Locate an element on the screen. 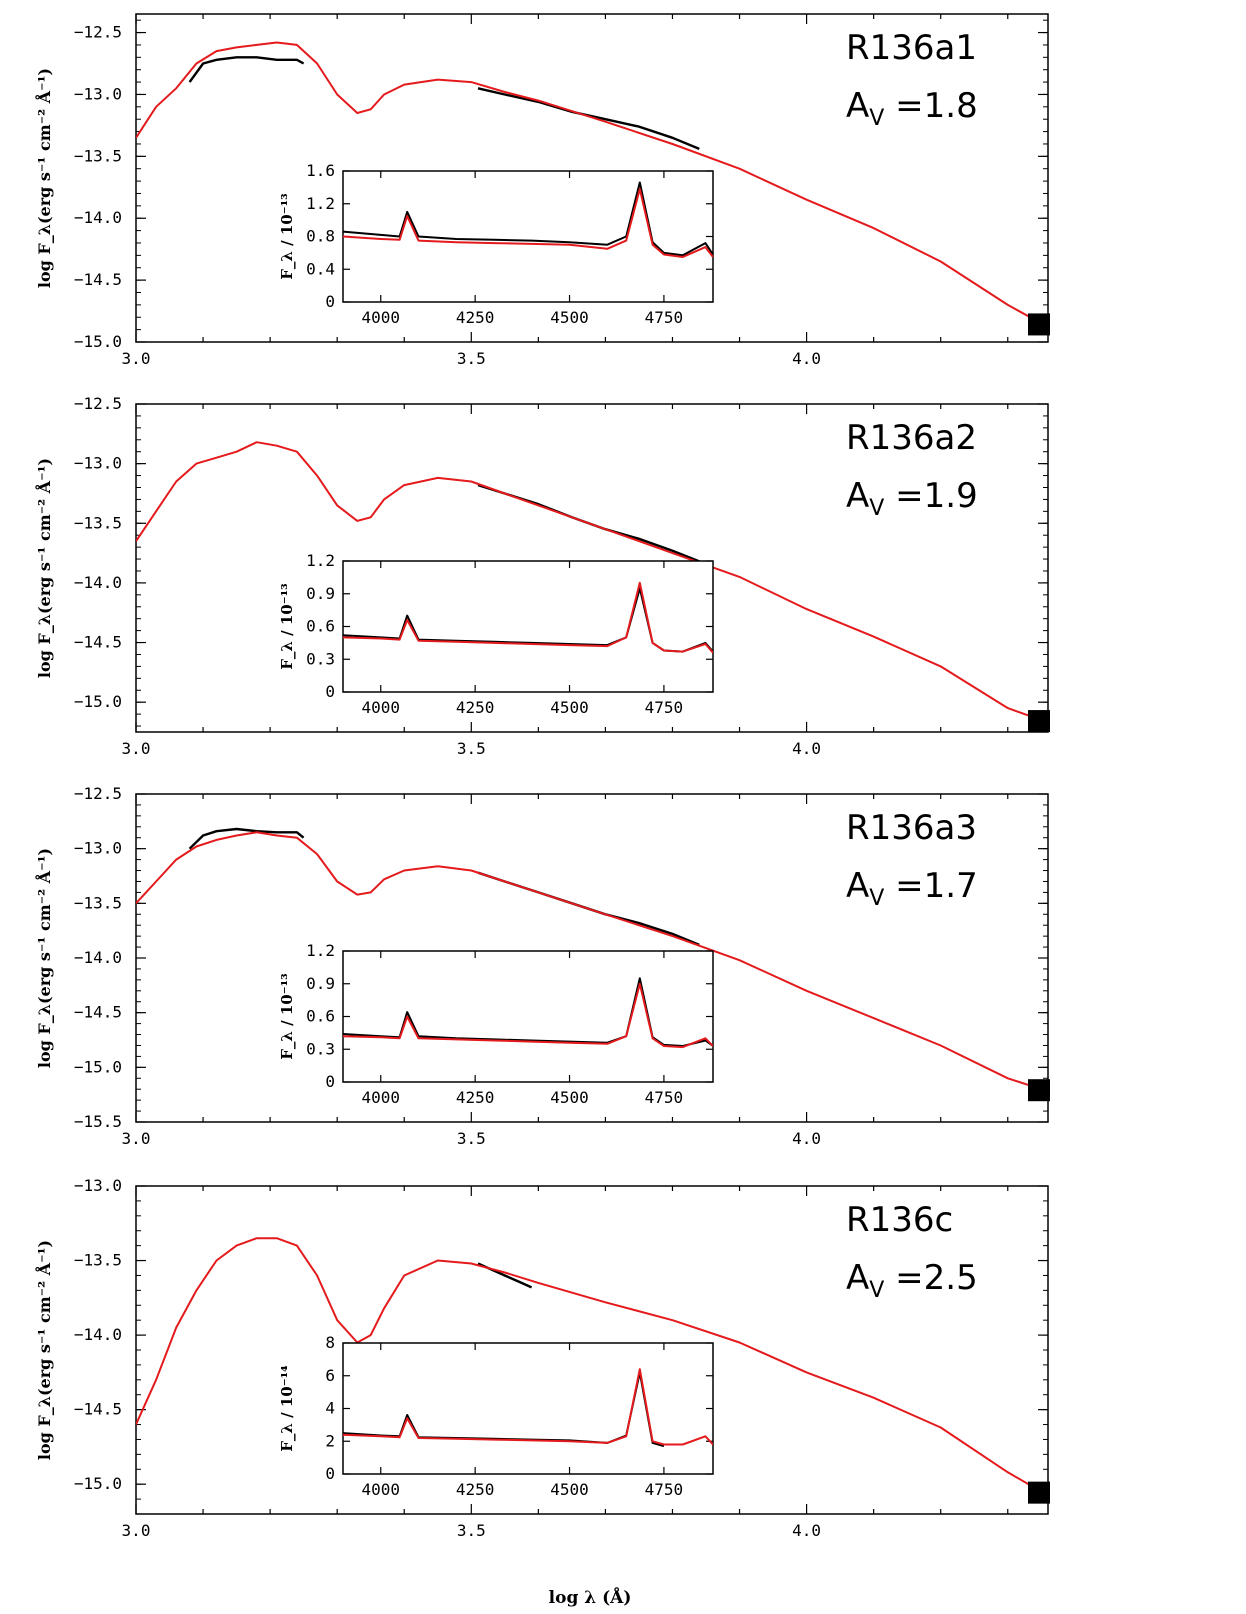  observed-spectrum-line is located at coordinates (588, 119).